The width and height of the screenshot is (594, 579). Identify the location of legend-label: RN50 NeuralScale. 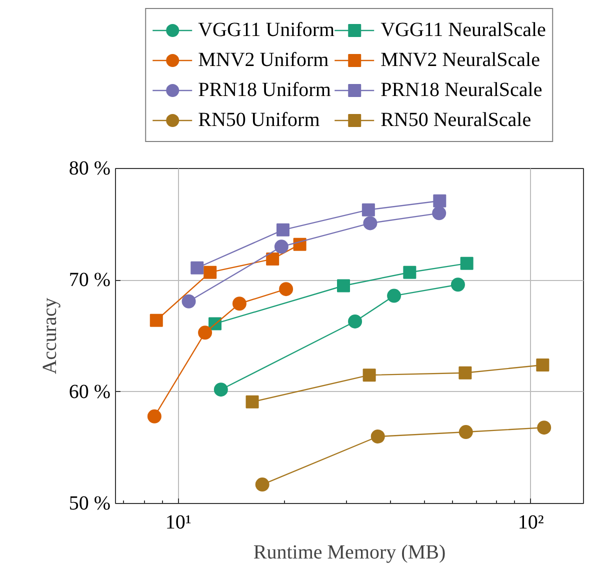
(456, 120).